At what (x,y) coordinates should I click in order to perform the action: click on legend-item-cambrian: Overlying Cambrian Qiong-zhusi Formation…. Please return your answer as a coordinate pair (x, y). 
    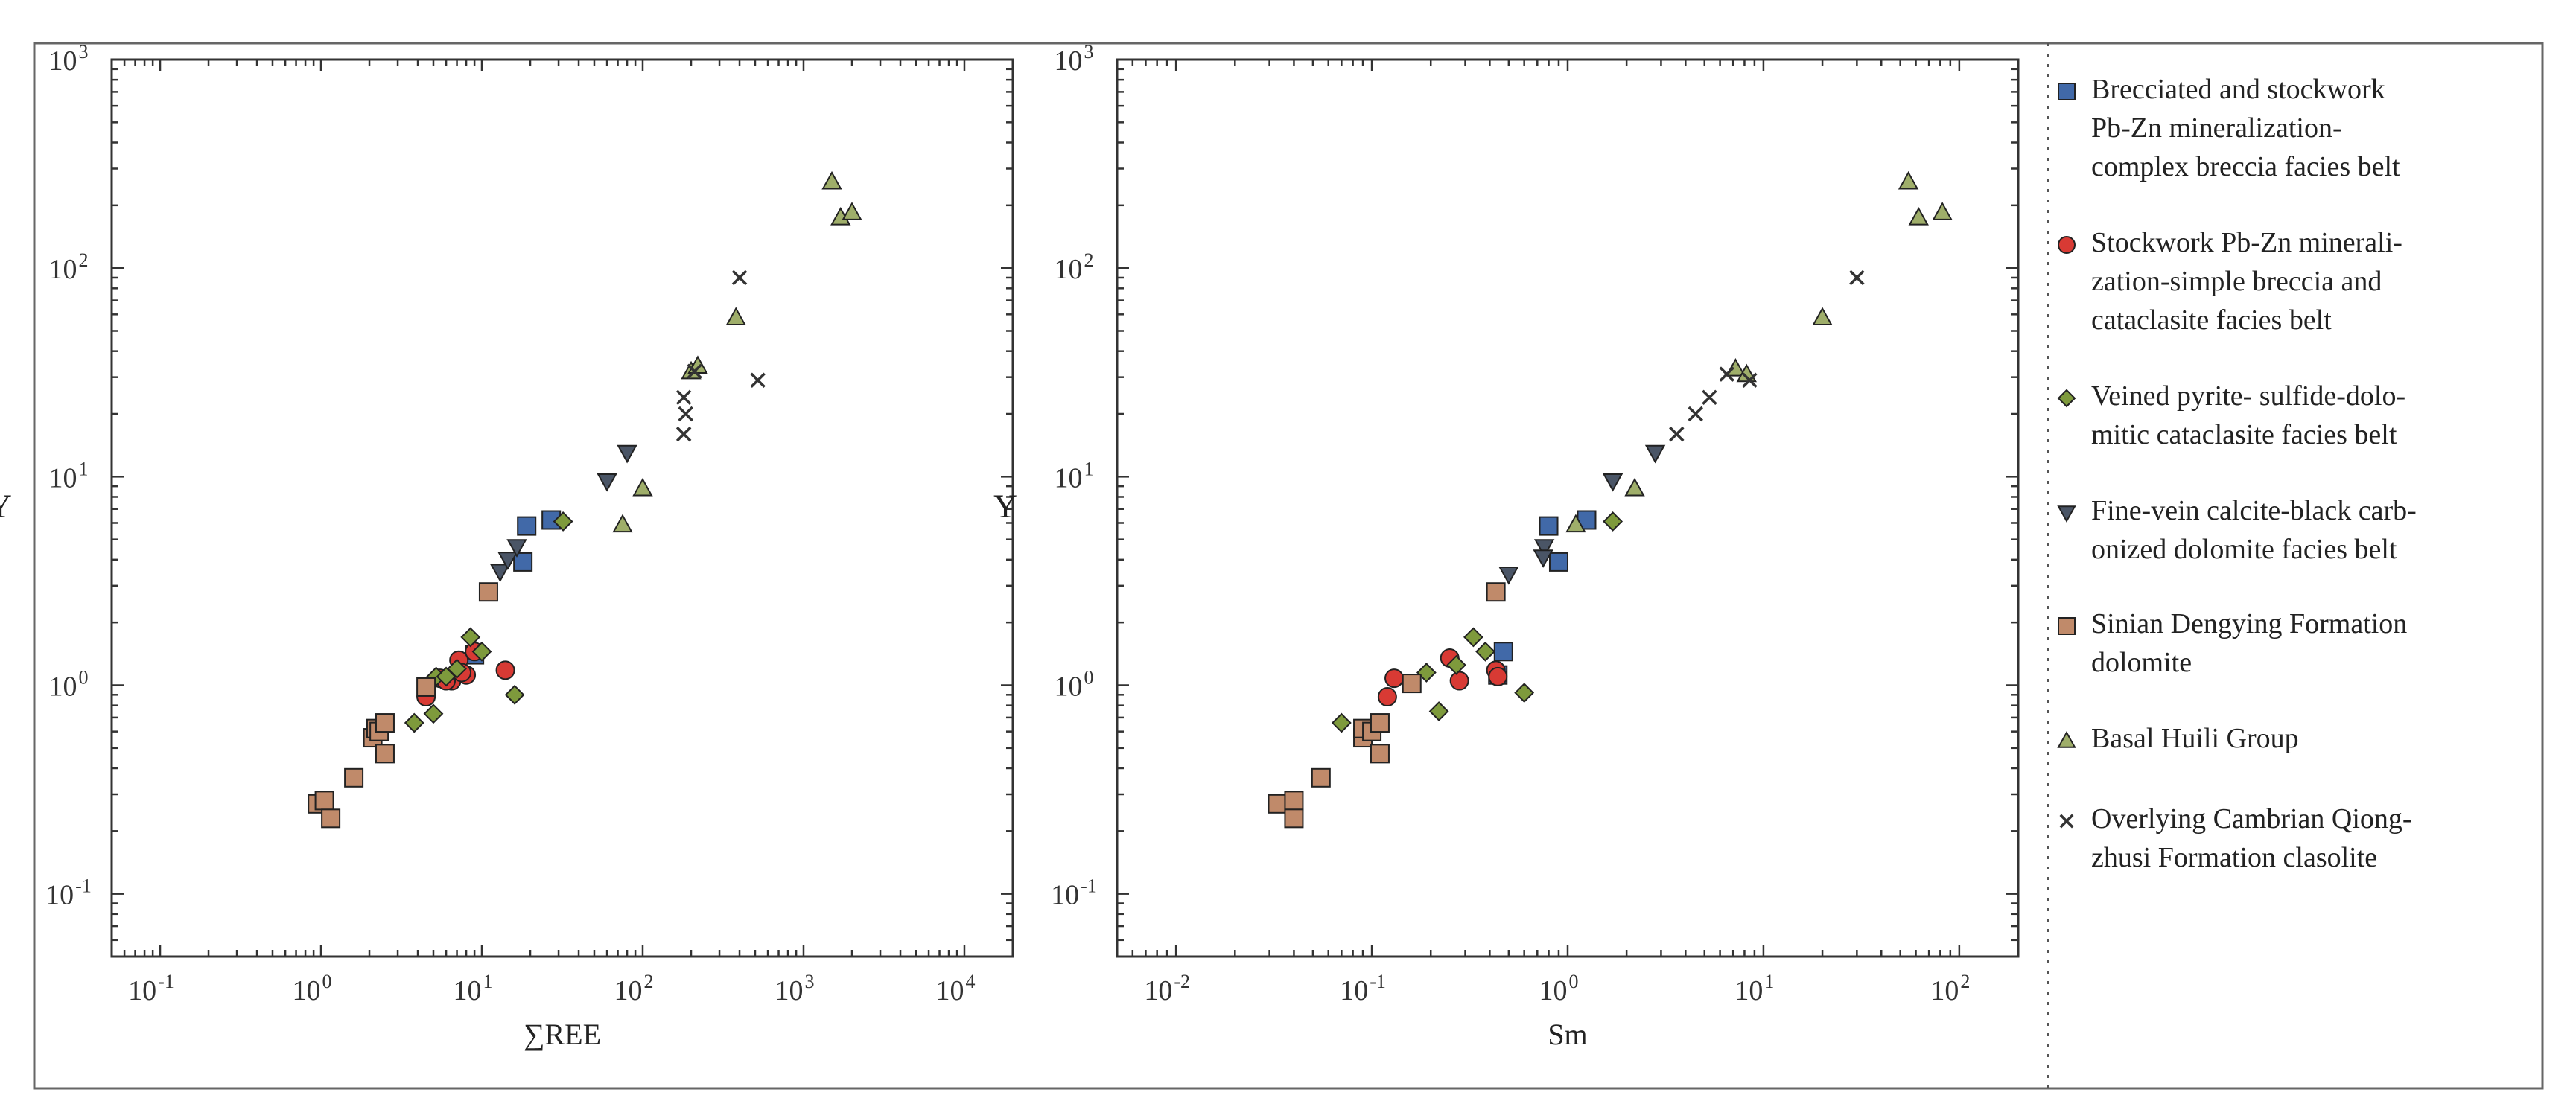
    Looking at the image, I should click on (2301, 838).